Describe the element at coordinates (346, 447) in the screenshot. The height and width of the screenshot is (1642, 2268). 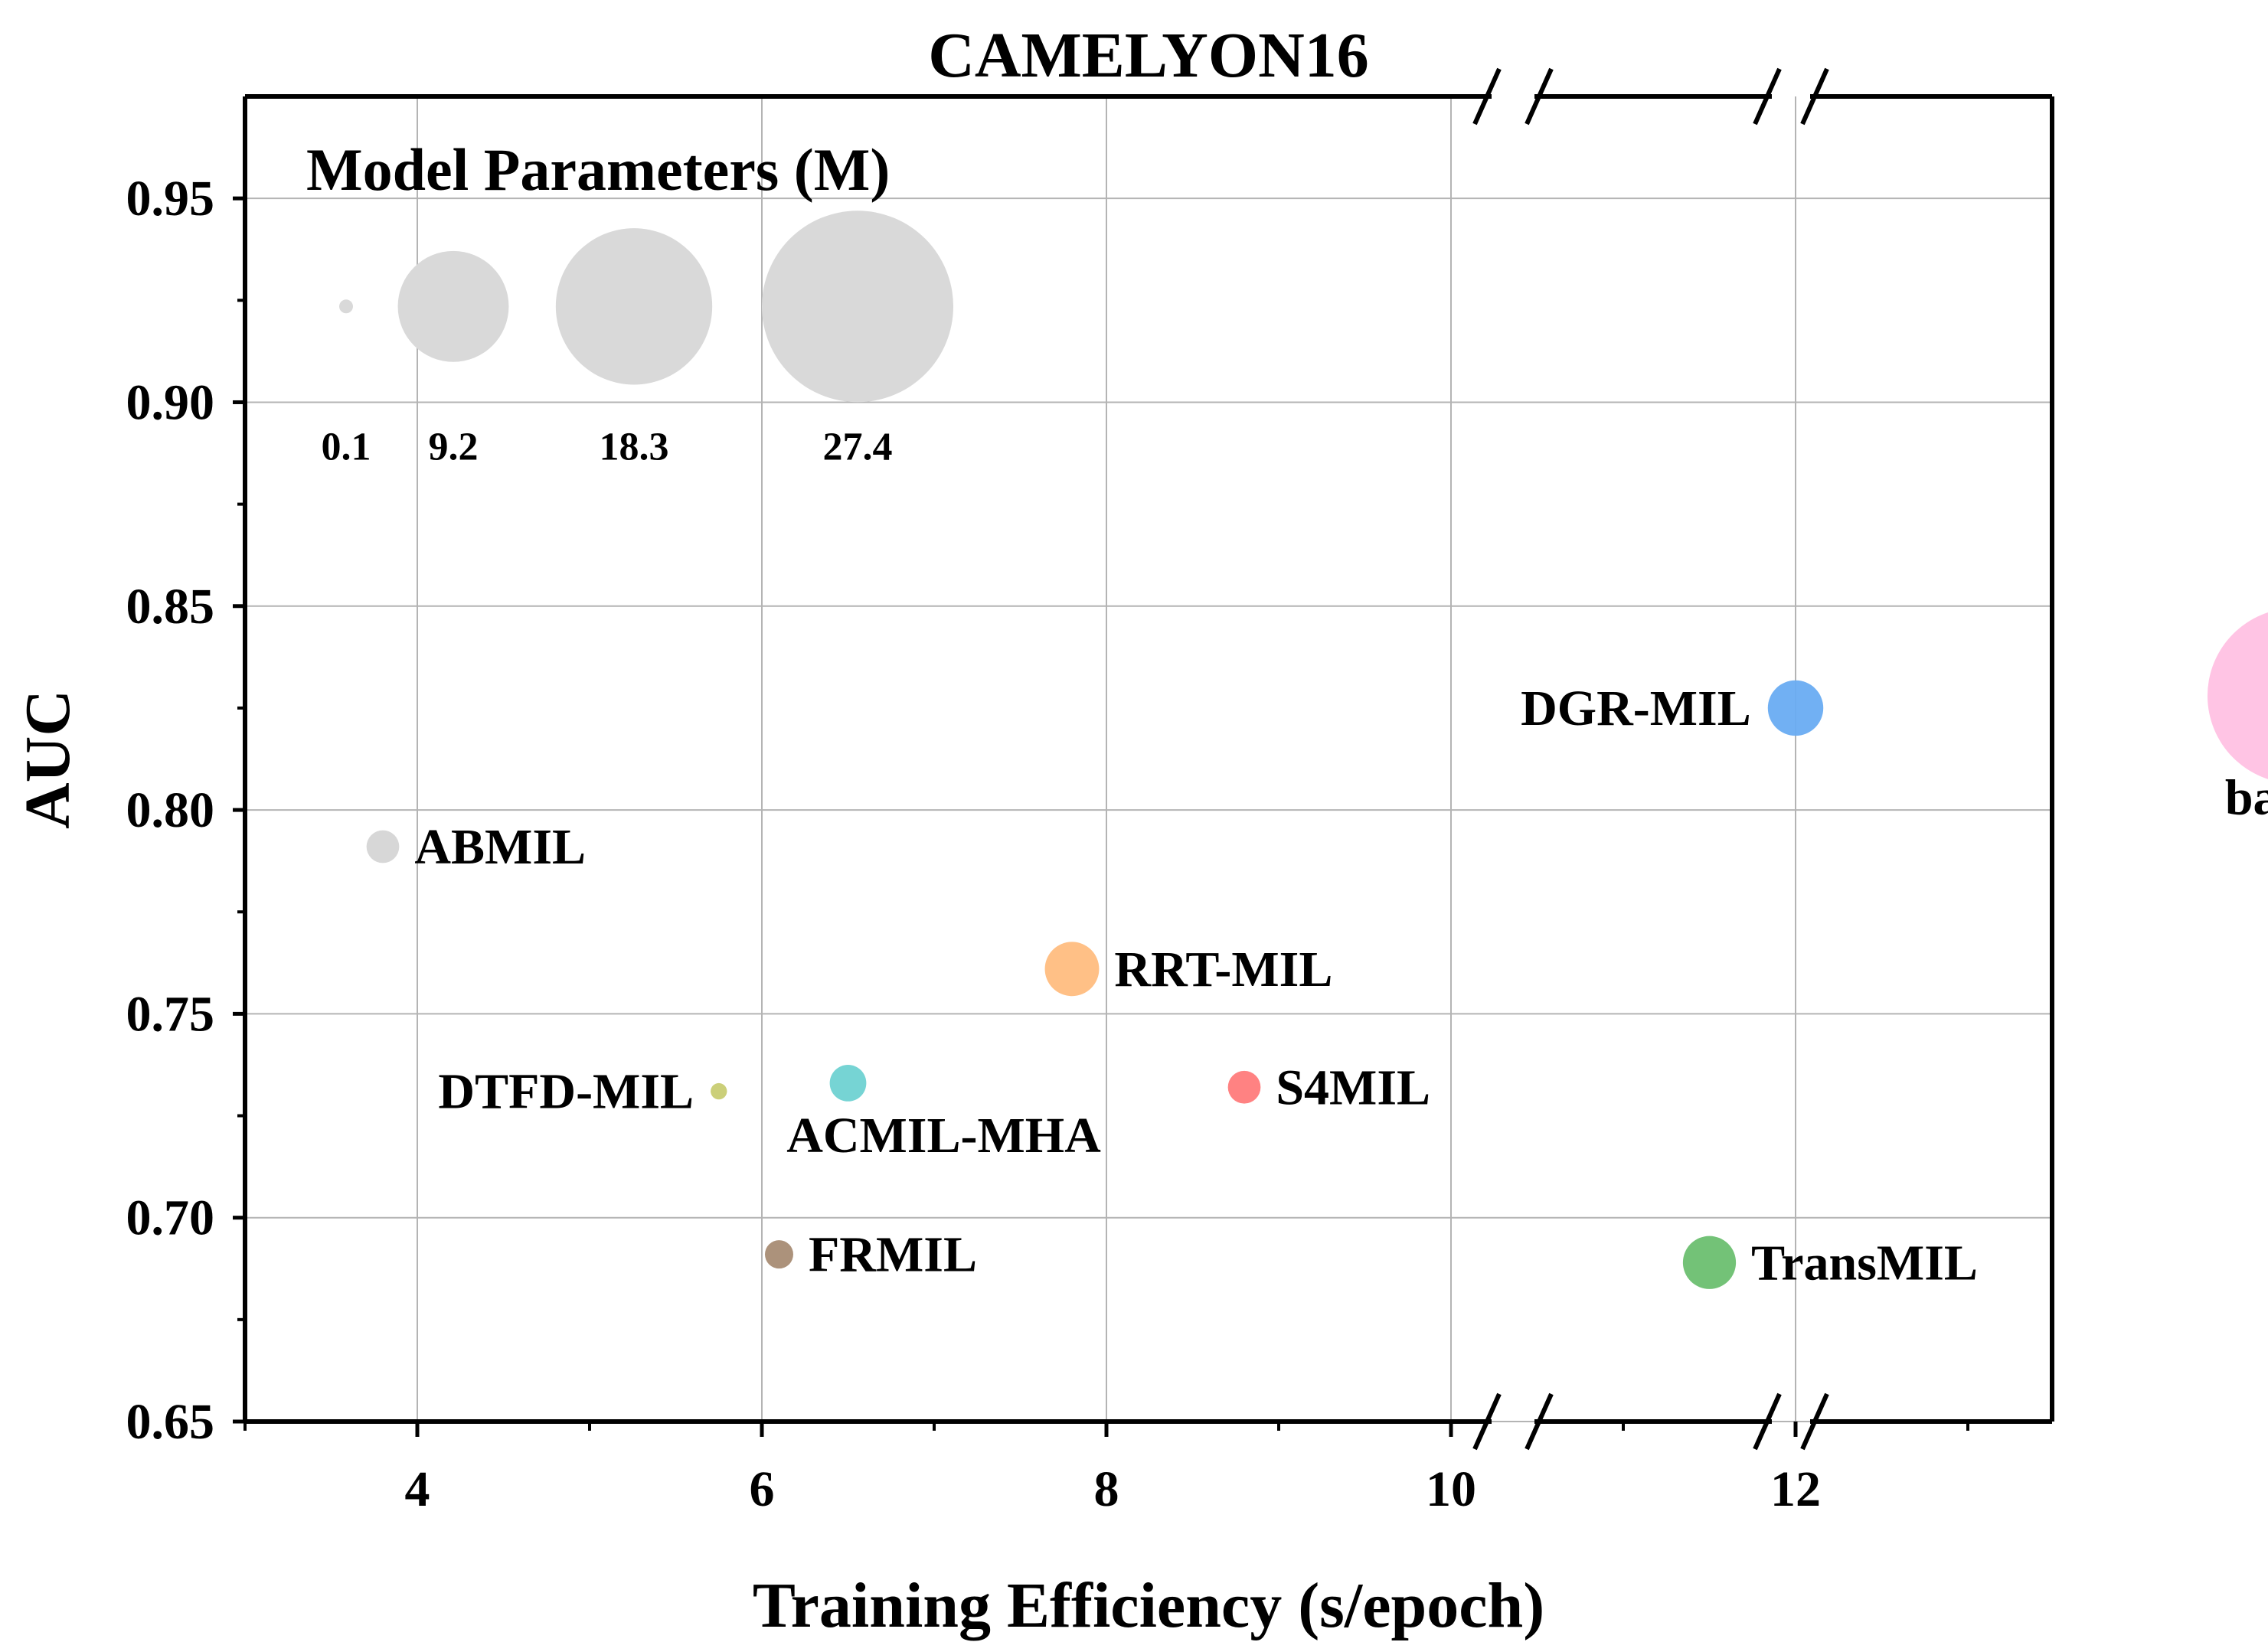
I see `legend-value-label: 0.1` at that location.